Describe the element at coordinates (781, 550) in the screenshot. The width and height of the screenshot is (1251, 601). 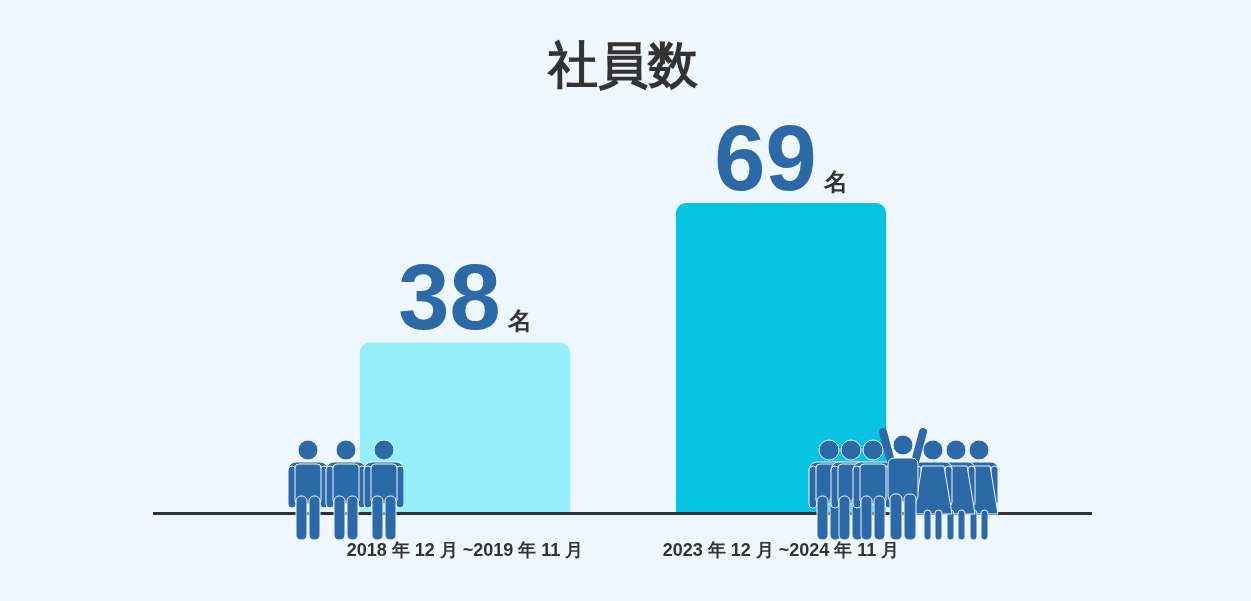
I see `x-tick-label: 2023 年 12 月 ~2024 年 11 月` at that location.